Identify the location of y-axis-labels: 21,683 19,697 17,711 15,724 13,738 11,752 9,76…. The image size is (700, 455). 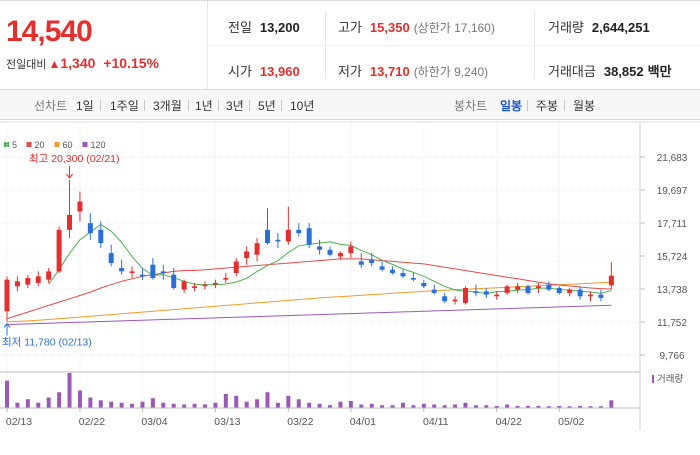
(672, 257).